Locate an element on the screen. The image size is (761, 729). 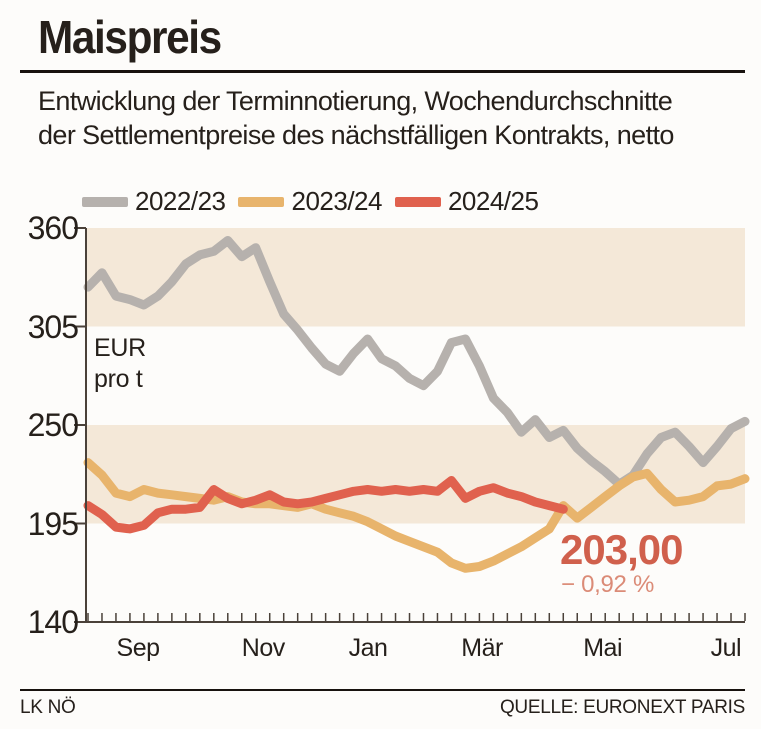
y-axis-label: 195 is located at coordinates (53, 523).